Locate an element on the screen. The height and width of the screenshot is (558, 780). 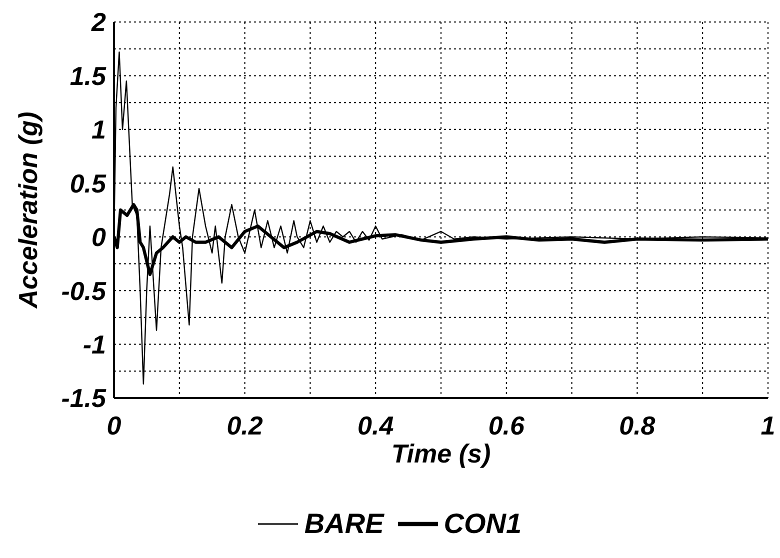
y-tick-label: 1.5 is located at coordinates (88, 75).